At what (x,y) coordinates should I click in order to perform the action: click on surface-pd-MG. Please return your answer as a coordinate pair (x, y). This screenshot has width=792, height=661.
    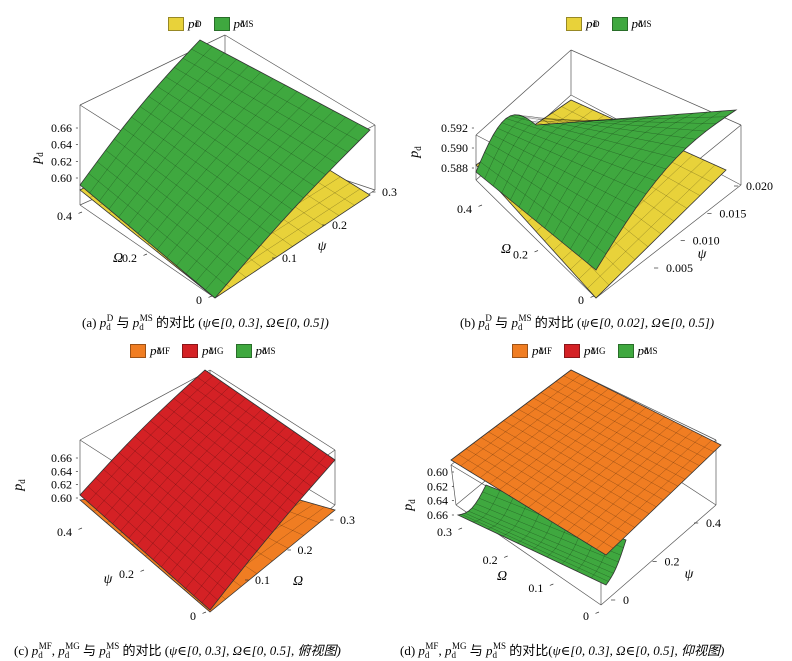
    Looking at the image, I should click on (207, 490).